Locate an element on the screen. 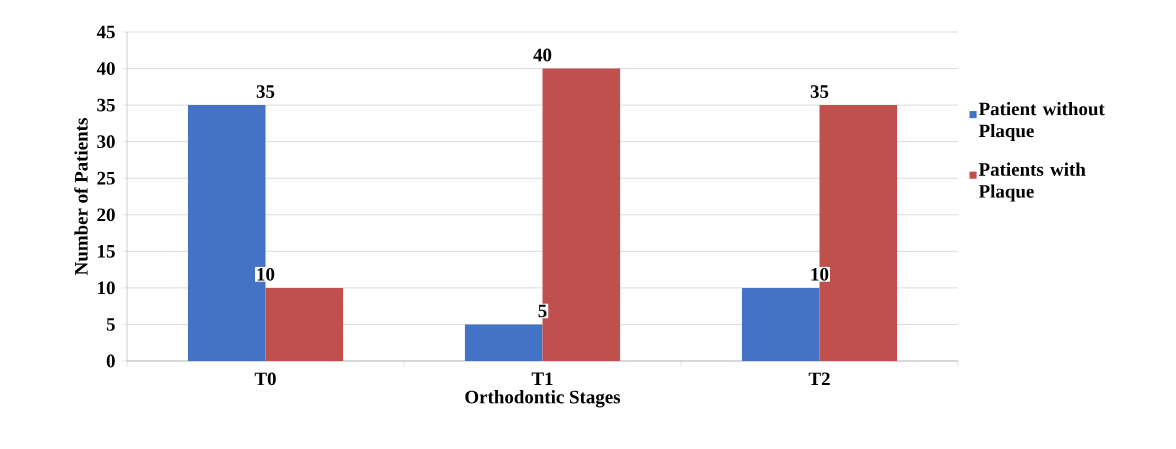 The width and height of the screenshot is (1176, 449). y-tick-label: 10 is located at coordinates (106, 288).